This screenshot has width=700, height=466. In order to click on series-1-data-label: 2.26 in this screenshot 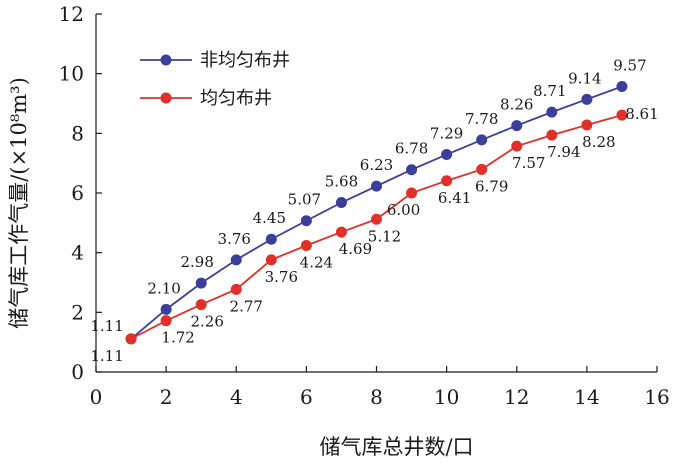, I will do `click(206, 322)`.